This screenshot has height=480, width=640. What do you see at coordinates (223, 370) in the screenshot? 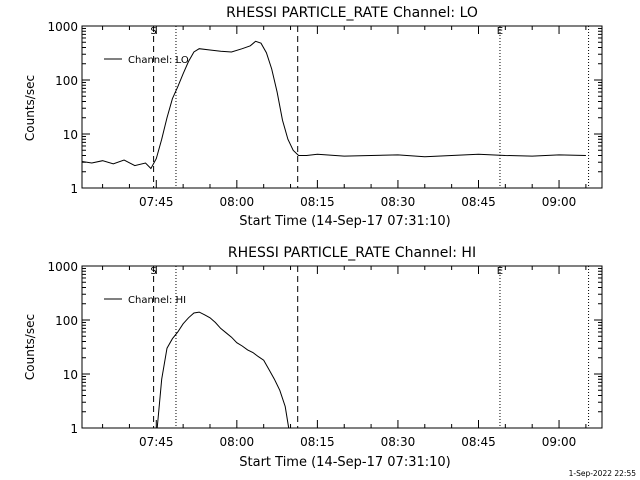
I see `series-line-hi` at bounding box center [223, 370].